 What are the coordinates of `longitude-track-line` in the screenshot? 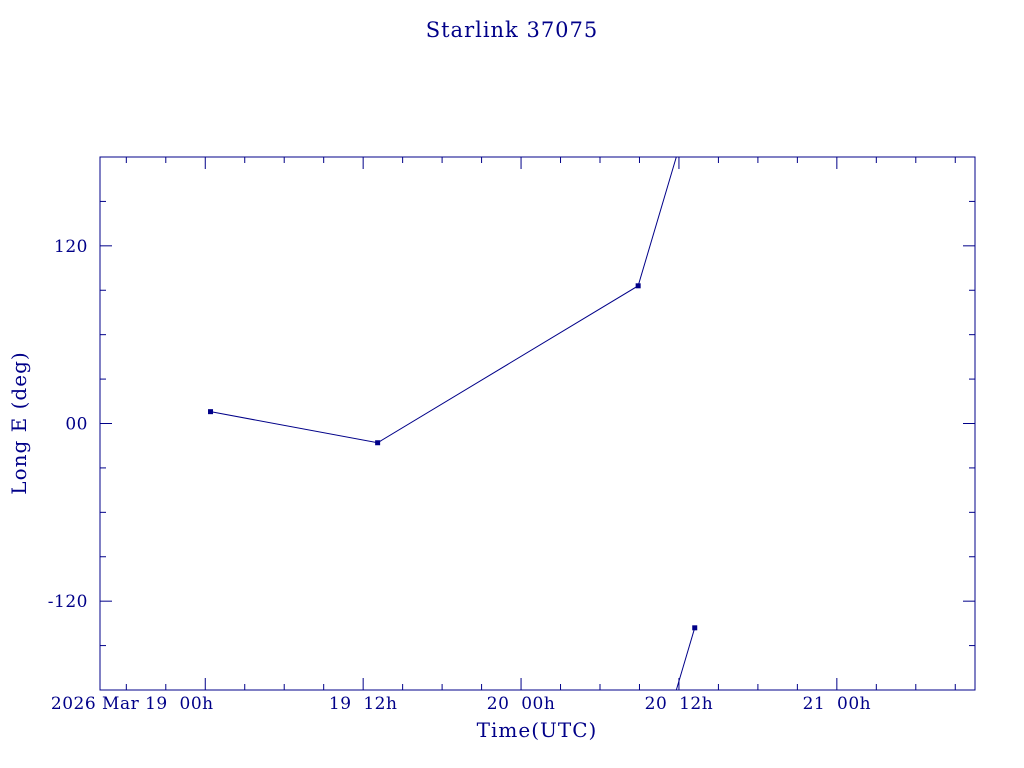 It's located at (685, 659).